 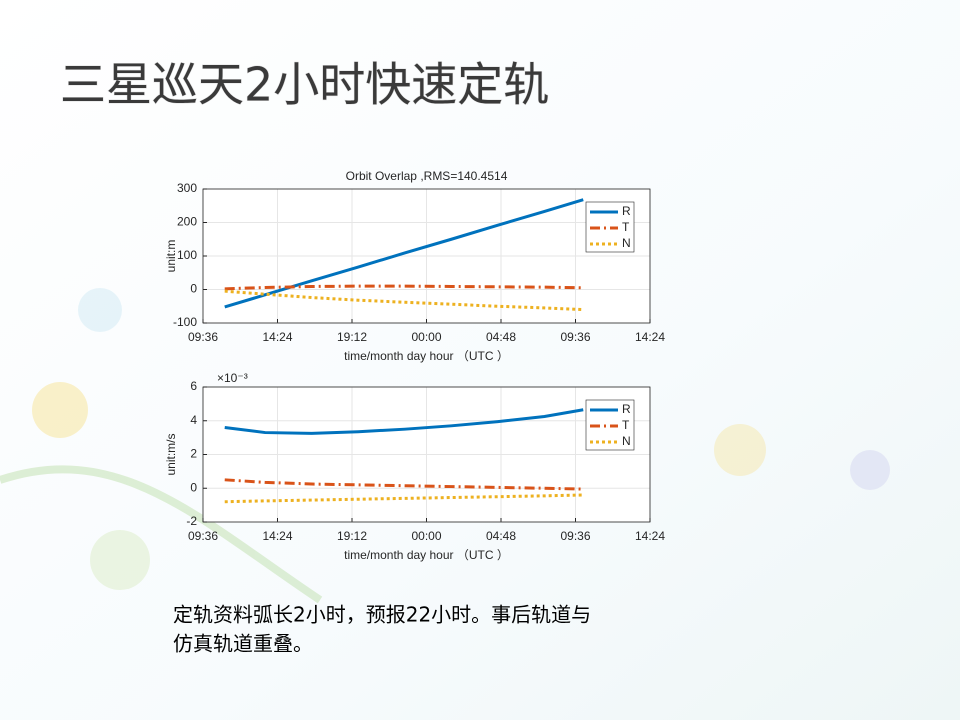 What do you see at coordinates (193, 420) in the screenshot?
I see `y-tick-label: 4` at bounding box center [193, 420].